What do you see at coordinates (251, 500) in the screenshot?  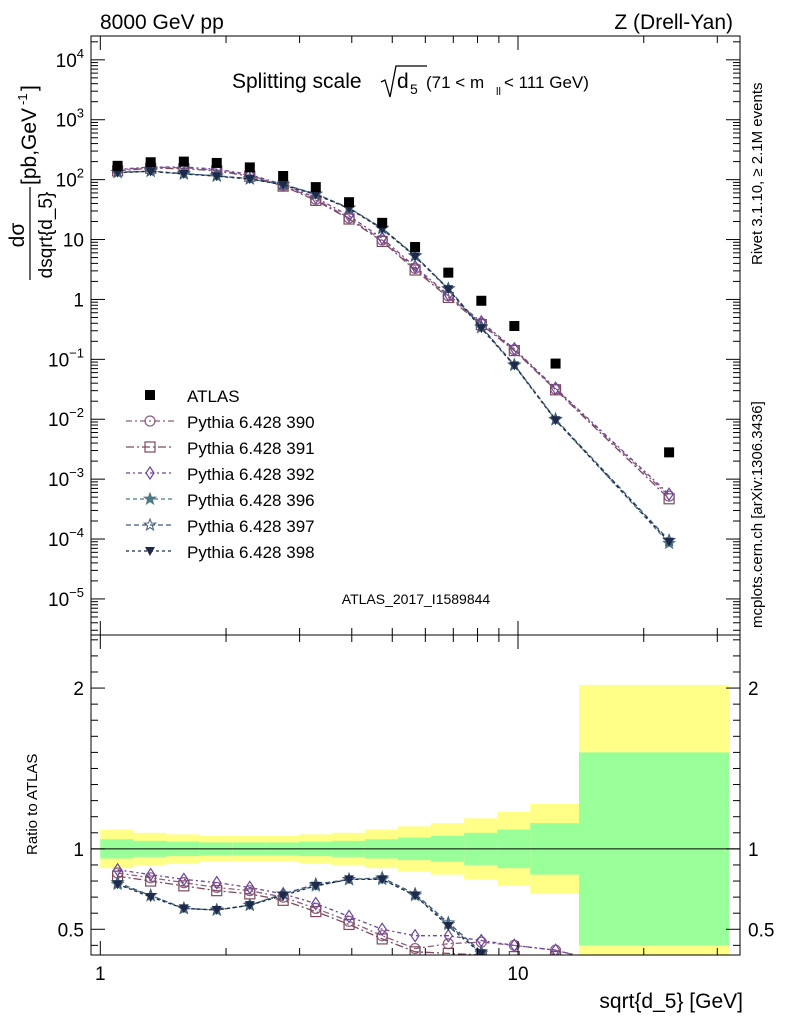 I see `legend-label: Pythia 6.428 396` at bounding box center [251, 500].